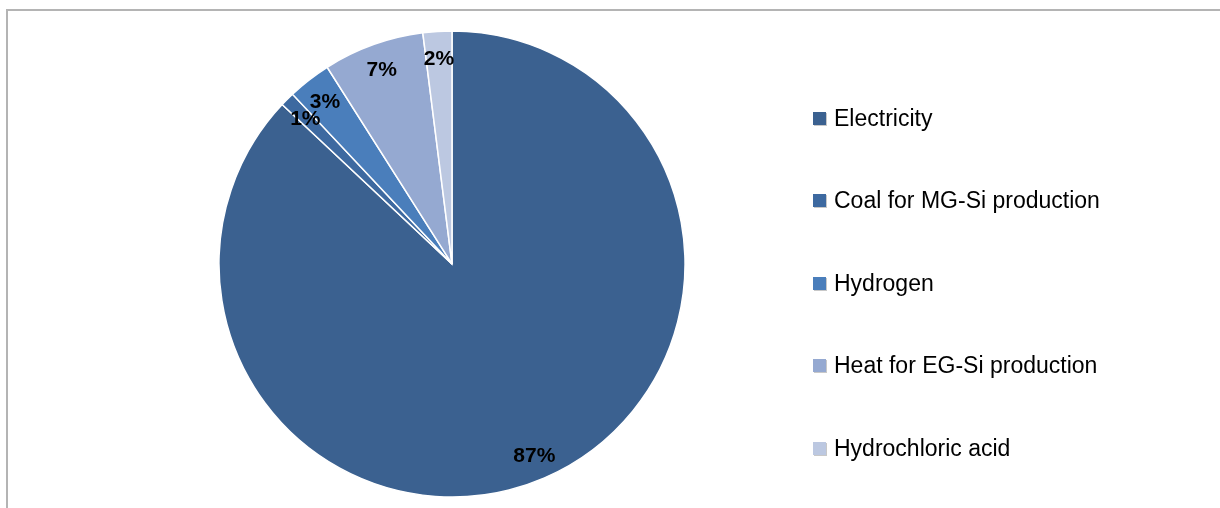 Image resolution: width=1220 pixels, height=508 pixels. I want to click on legend-label: Hydrochloric acid, so click(922, 448).